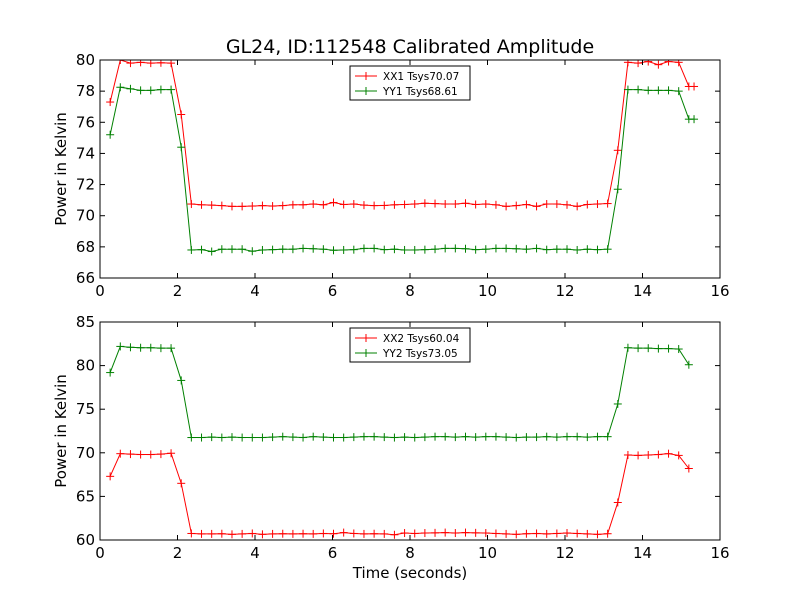  What do you see at coordinates (85, 366) in the screenshot?
I see `y-tick-label: 80` at bounding box center [85, 366].